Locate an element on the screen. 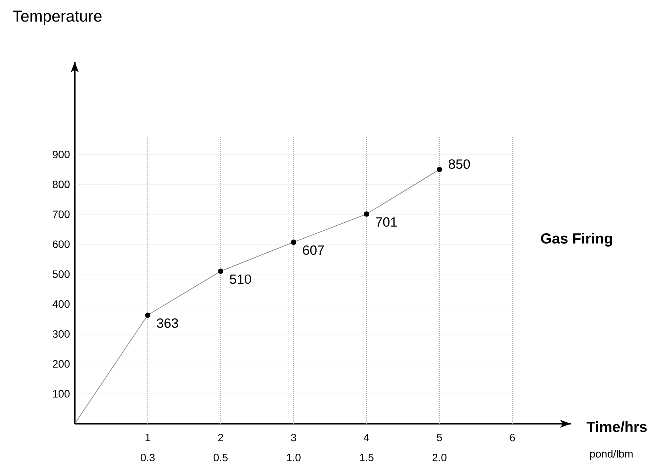  data-label: 701 is located at coordinates (387, 222).